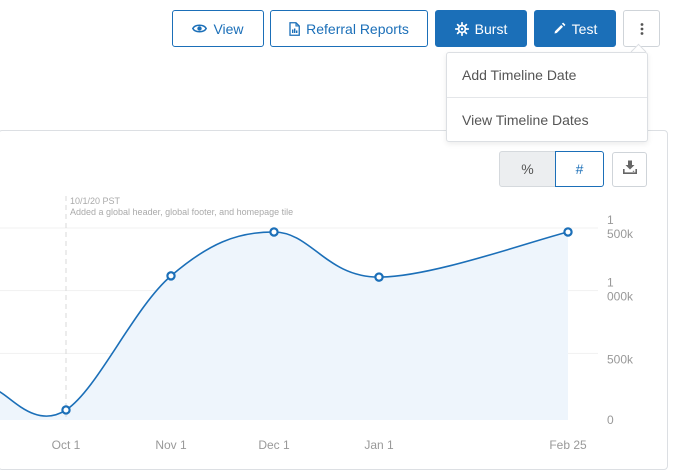  I want to click on burst-button-label: Burst, so click(491, 28).